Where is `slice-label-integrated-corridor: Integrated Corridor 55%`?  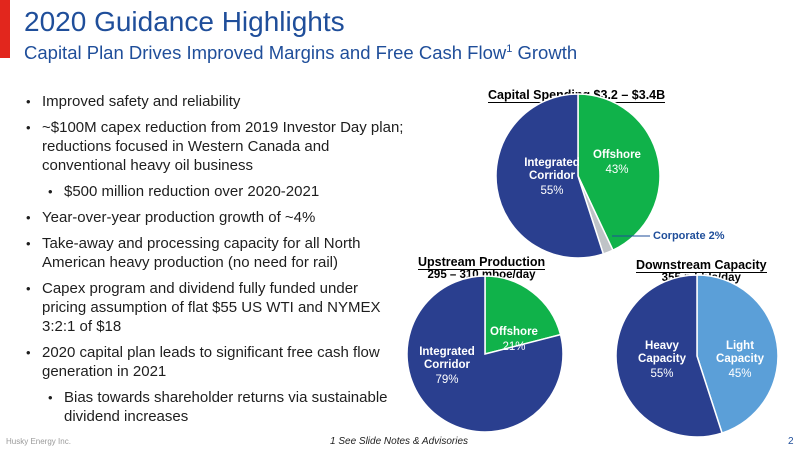
slice-label-integrated-corridor: Integrated Corridor 55% is located at coordinates (552, 177).